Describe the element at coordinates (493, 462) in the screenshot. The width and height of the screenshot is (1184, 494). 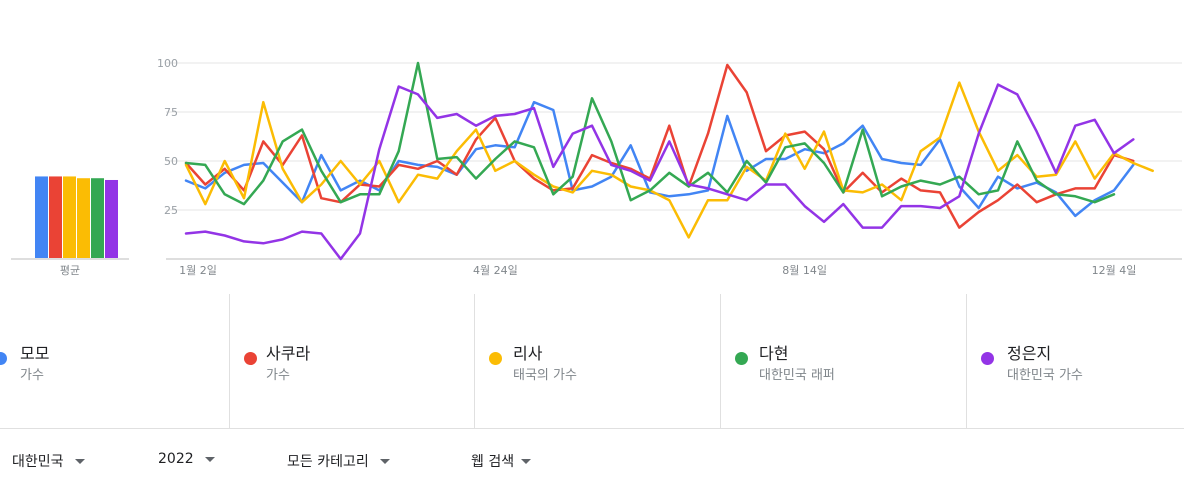
I see `search-type-value: 웹 검색` at that location.